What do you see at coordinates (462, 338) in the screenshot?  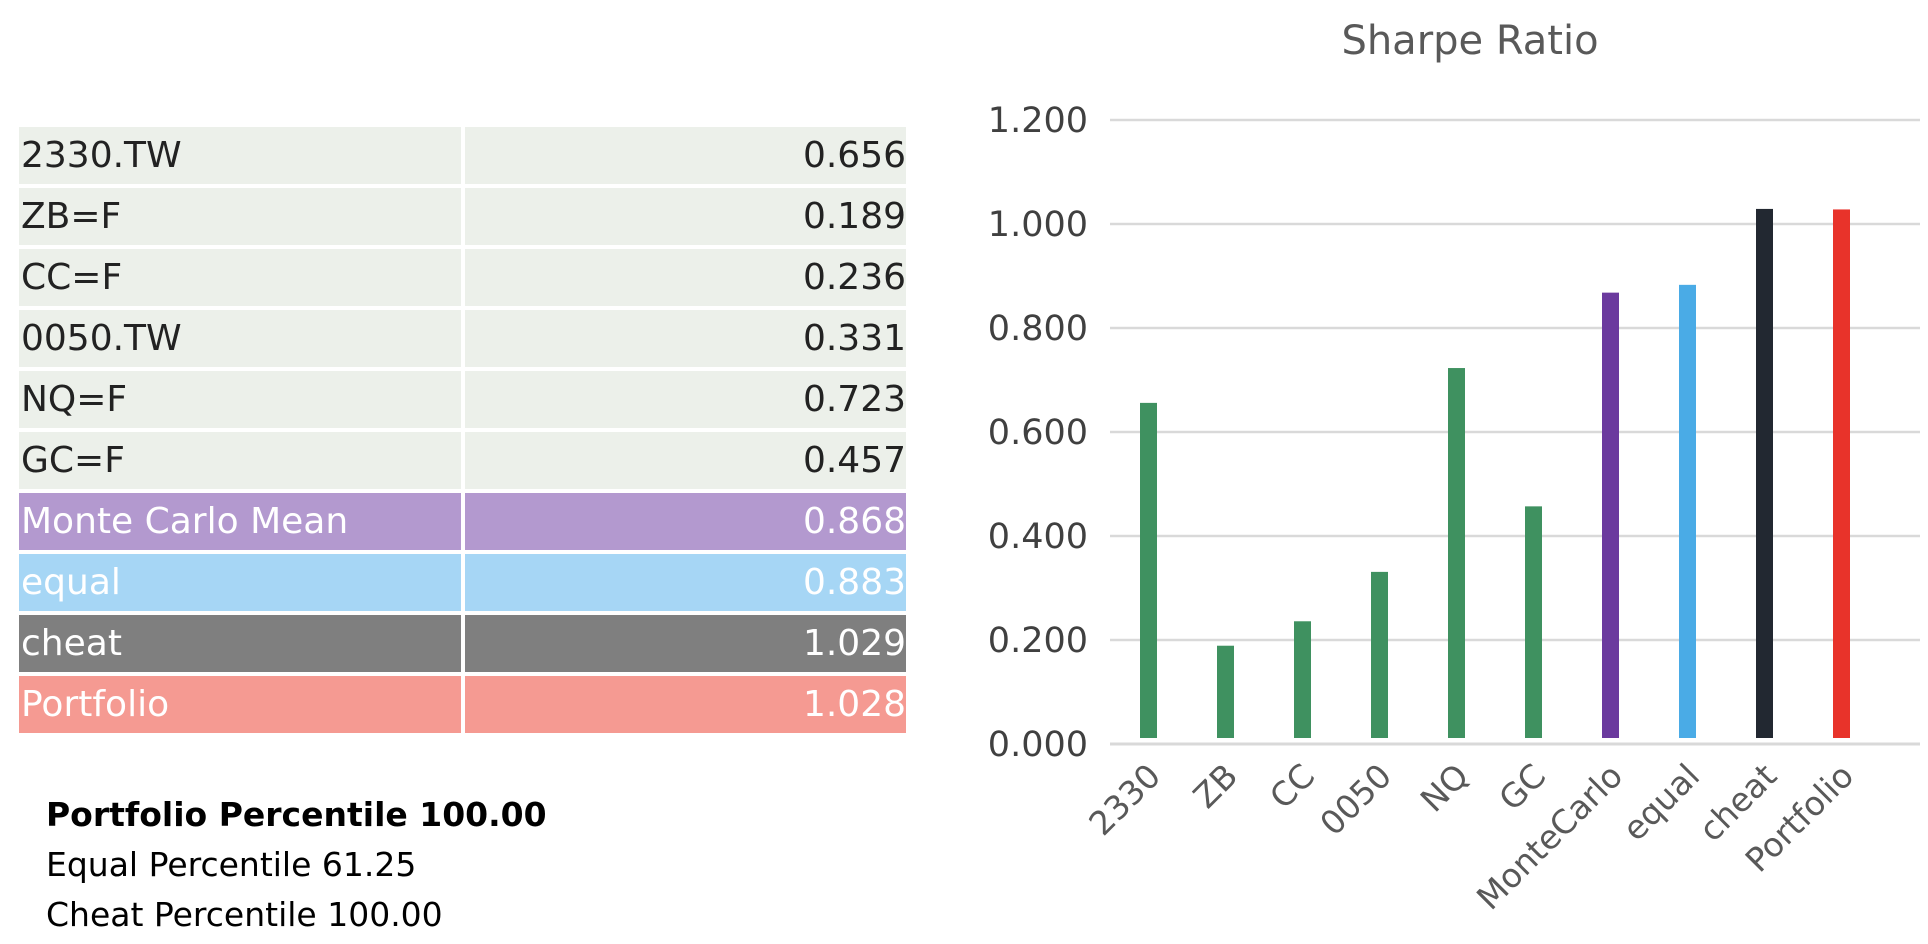 I see `table-row: 0050.TW 0.331` at bounding box center [462, 338].